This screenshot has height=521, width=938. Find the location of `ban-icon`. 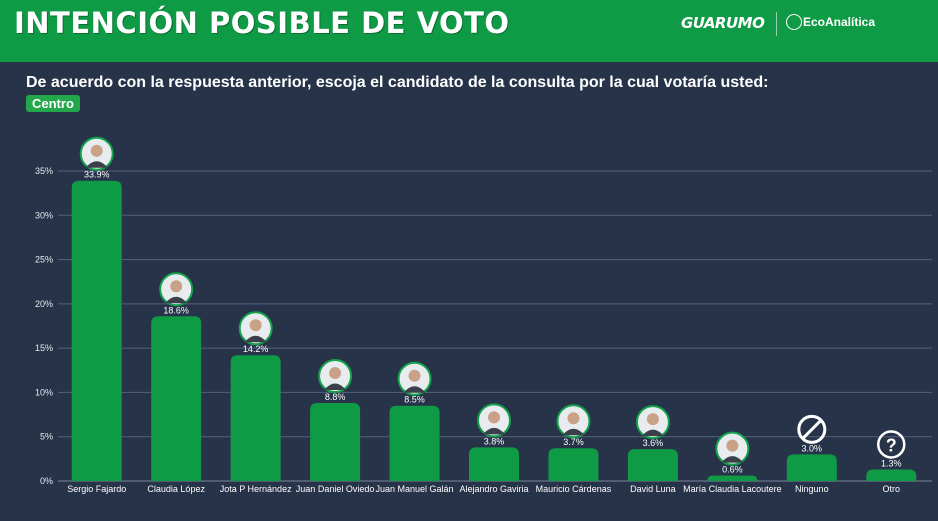

ban-icon is located at coordinates (812, 429).